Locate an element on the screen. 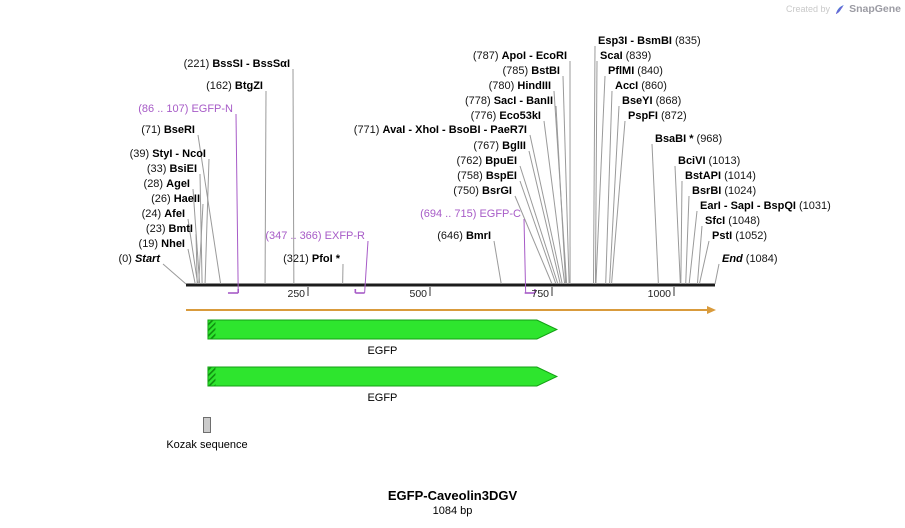  site-position: (762) is located at coordinates (471, 161).